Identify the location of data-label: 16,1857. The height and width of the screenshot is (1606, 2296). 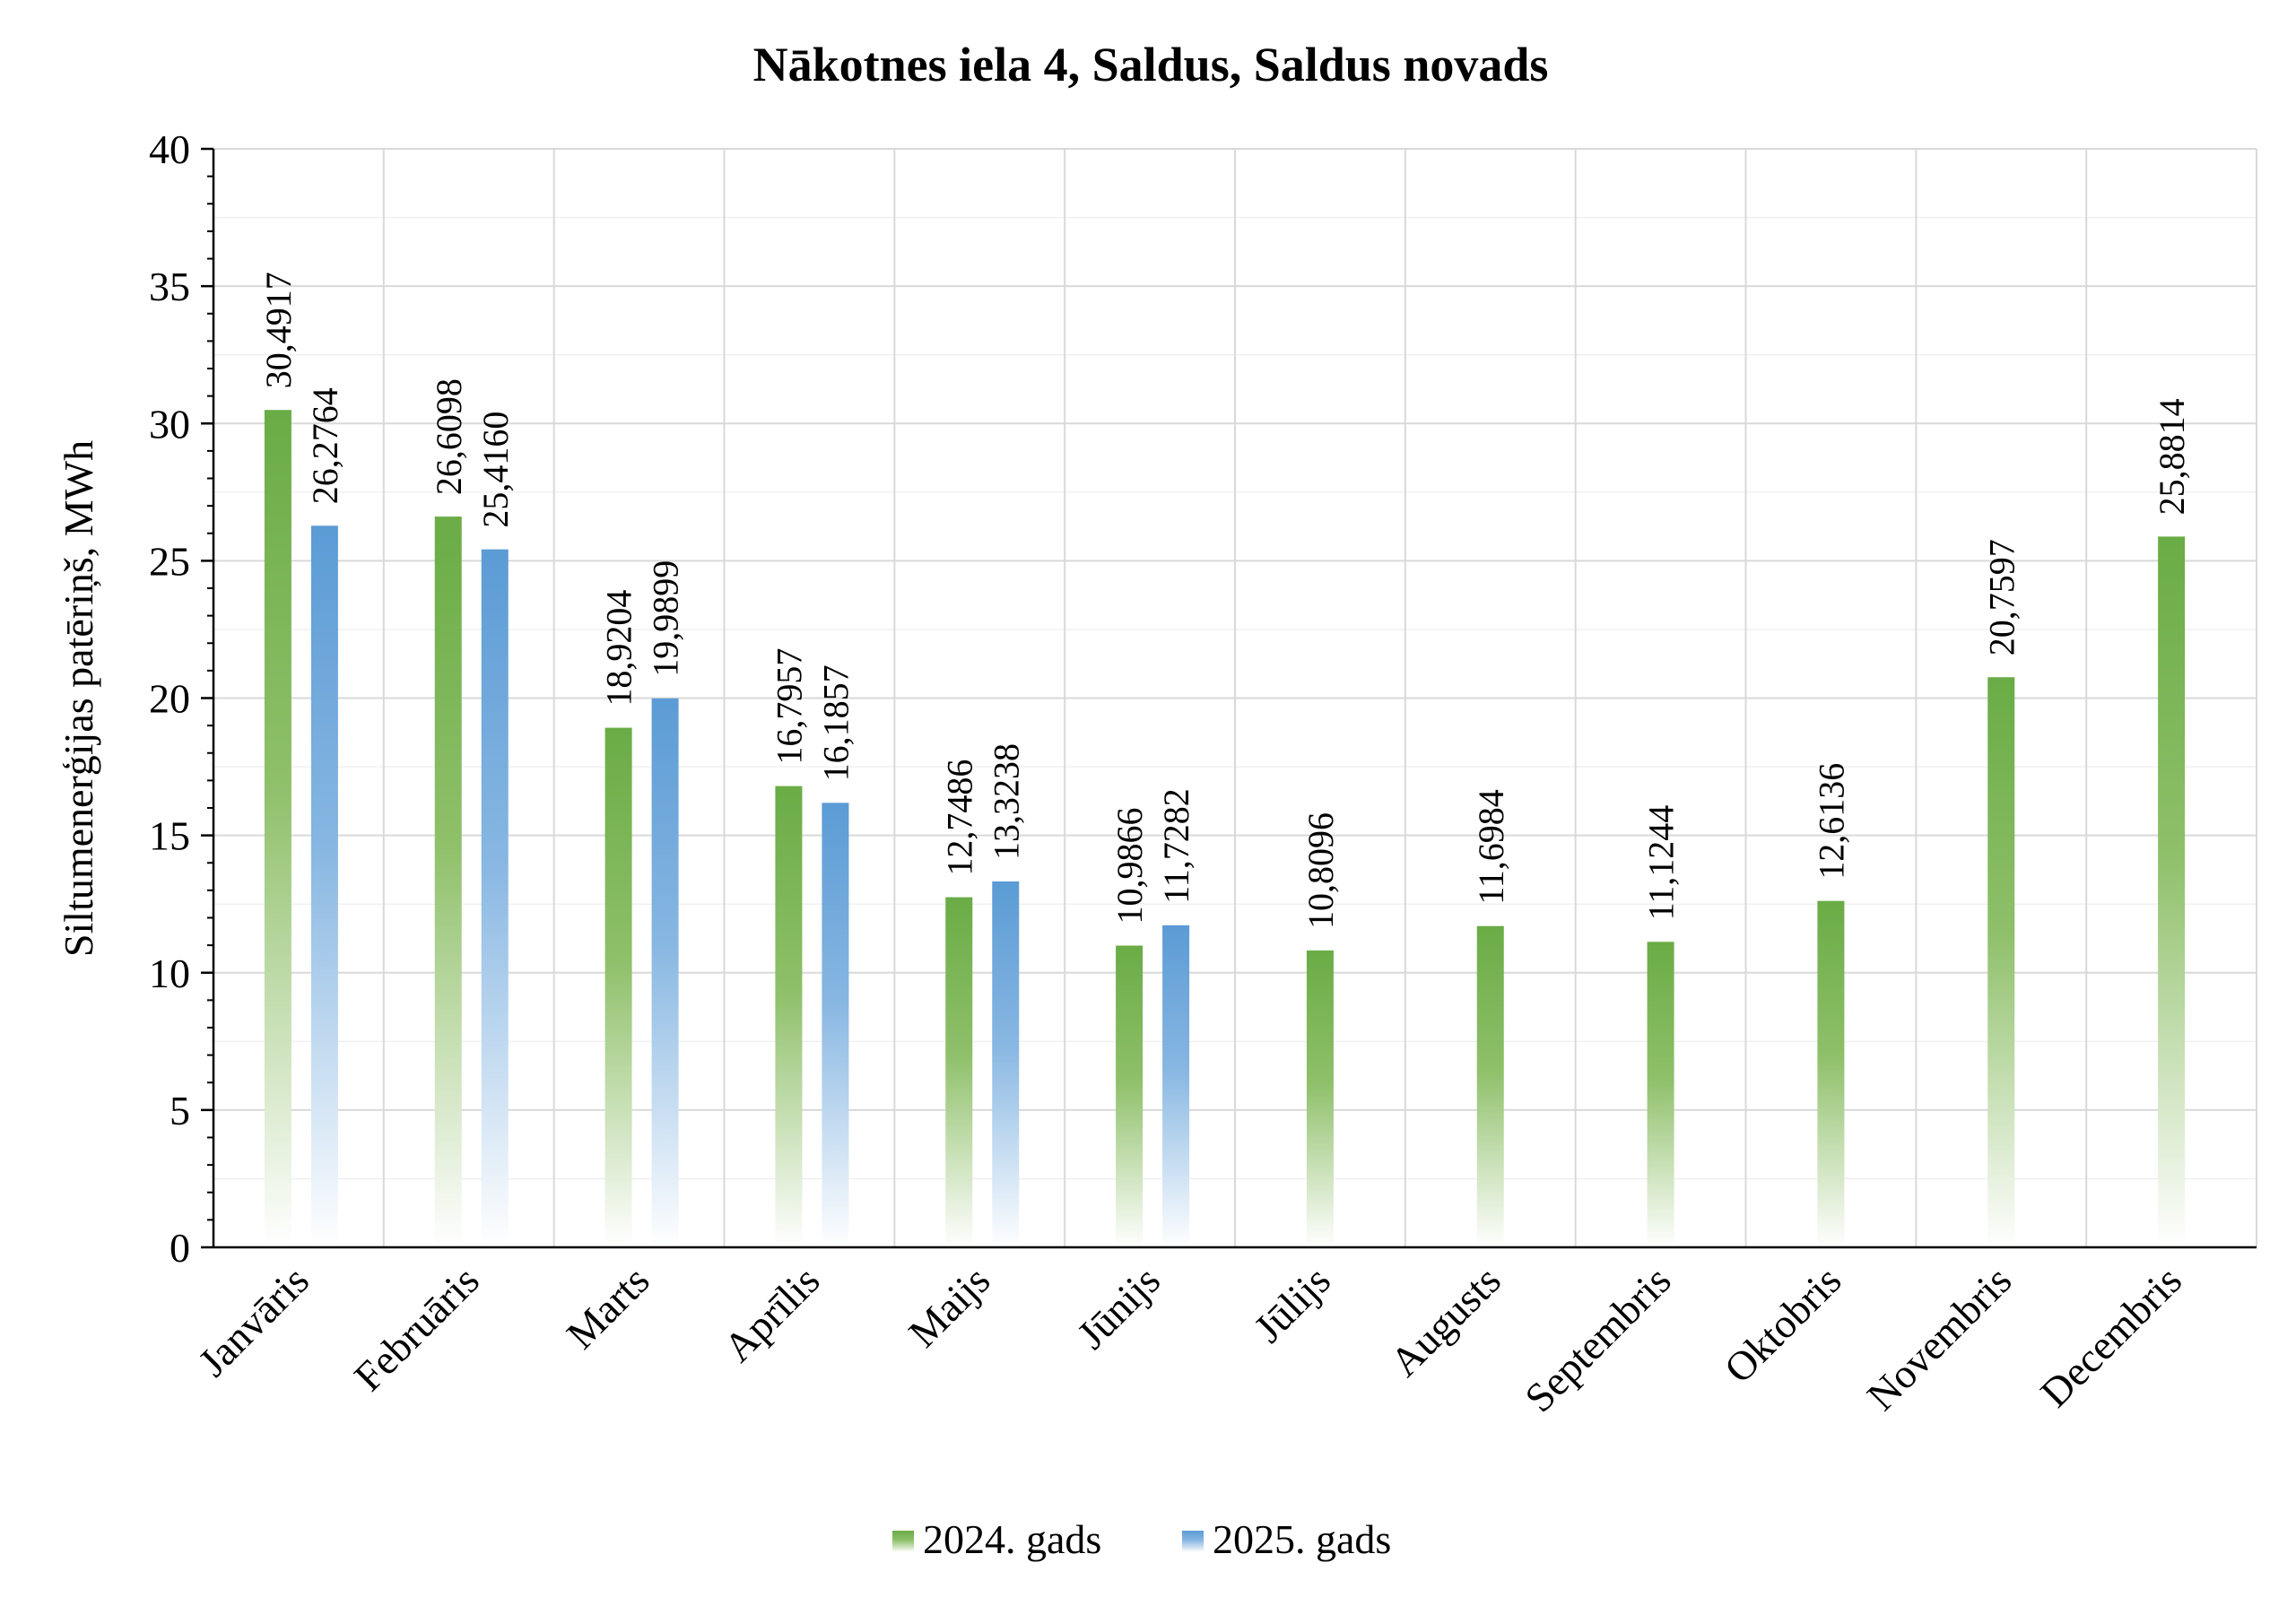
(835, 723).